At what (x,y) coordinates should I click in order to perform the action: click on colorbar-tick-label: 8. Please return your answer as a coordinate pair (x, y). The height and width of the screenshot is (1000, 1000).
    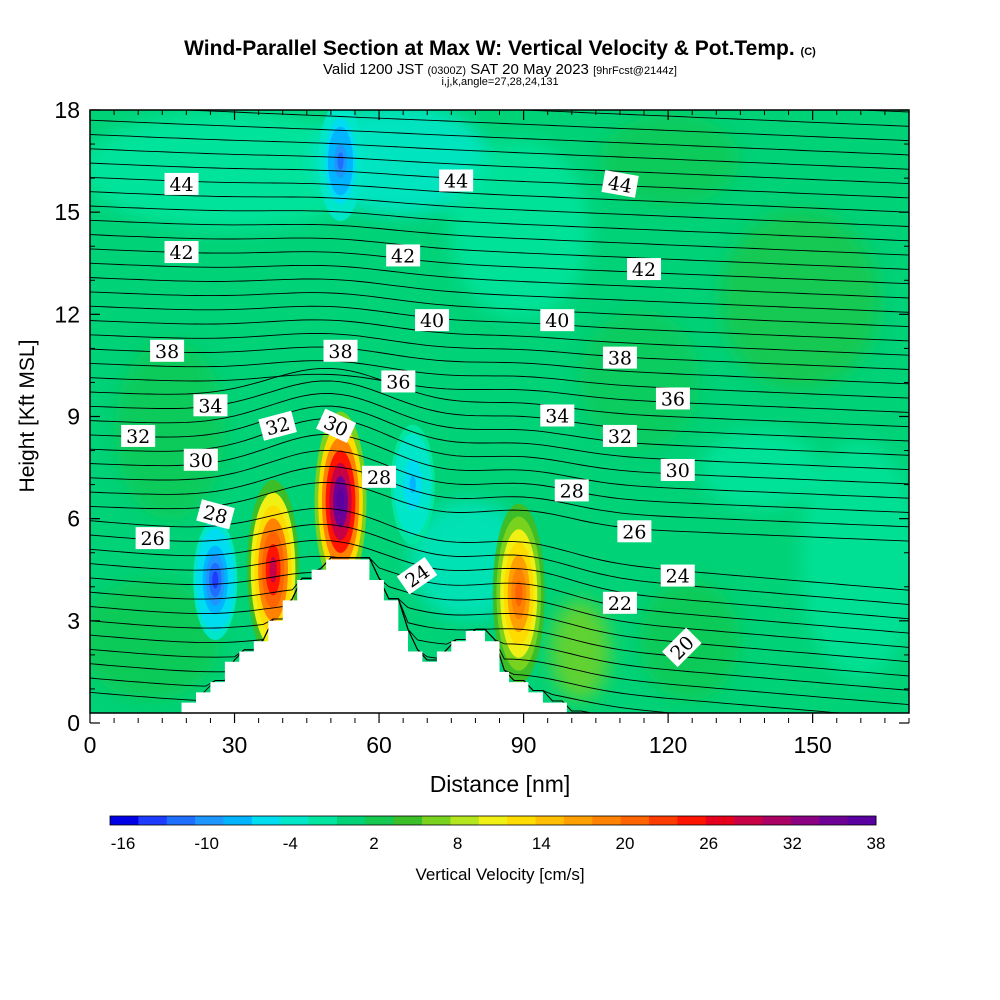
    Looking at the image, I should click on (457, 843).